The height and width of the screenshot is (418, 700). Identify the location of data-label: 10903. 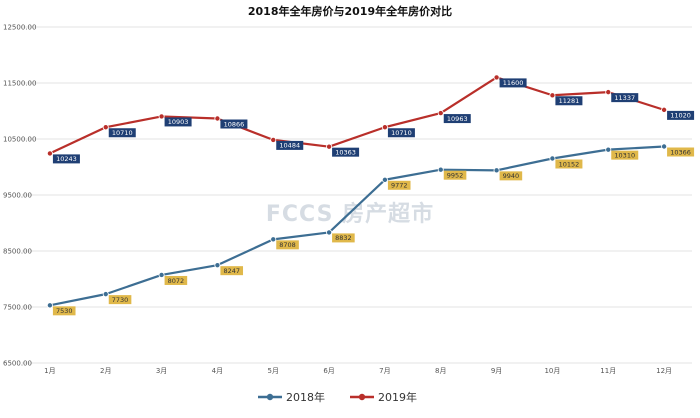
(178, 122).